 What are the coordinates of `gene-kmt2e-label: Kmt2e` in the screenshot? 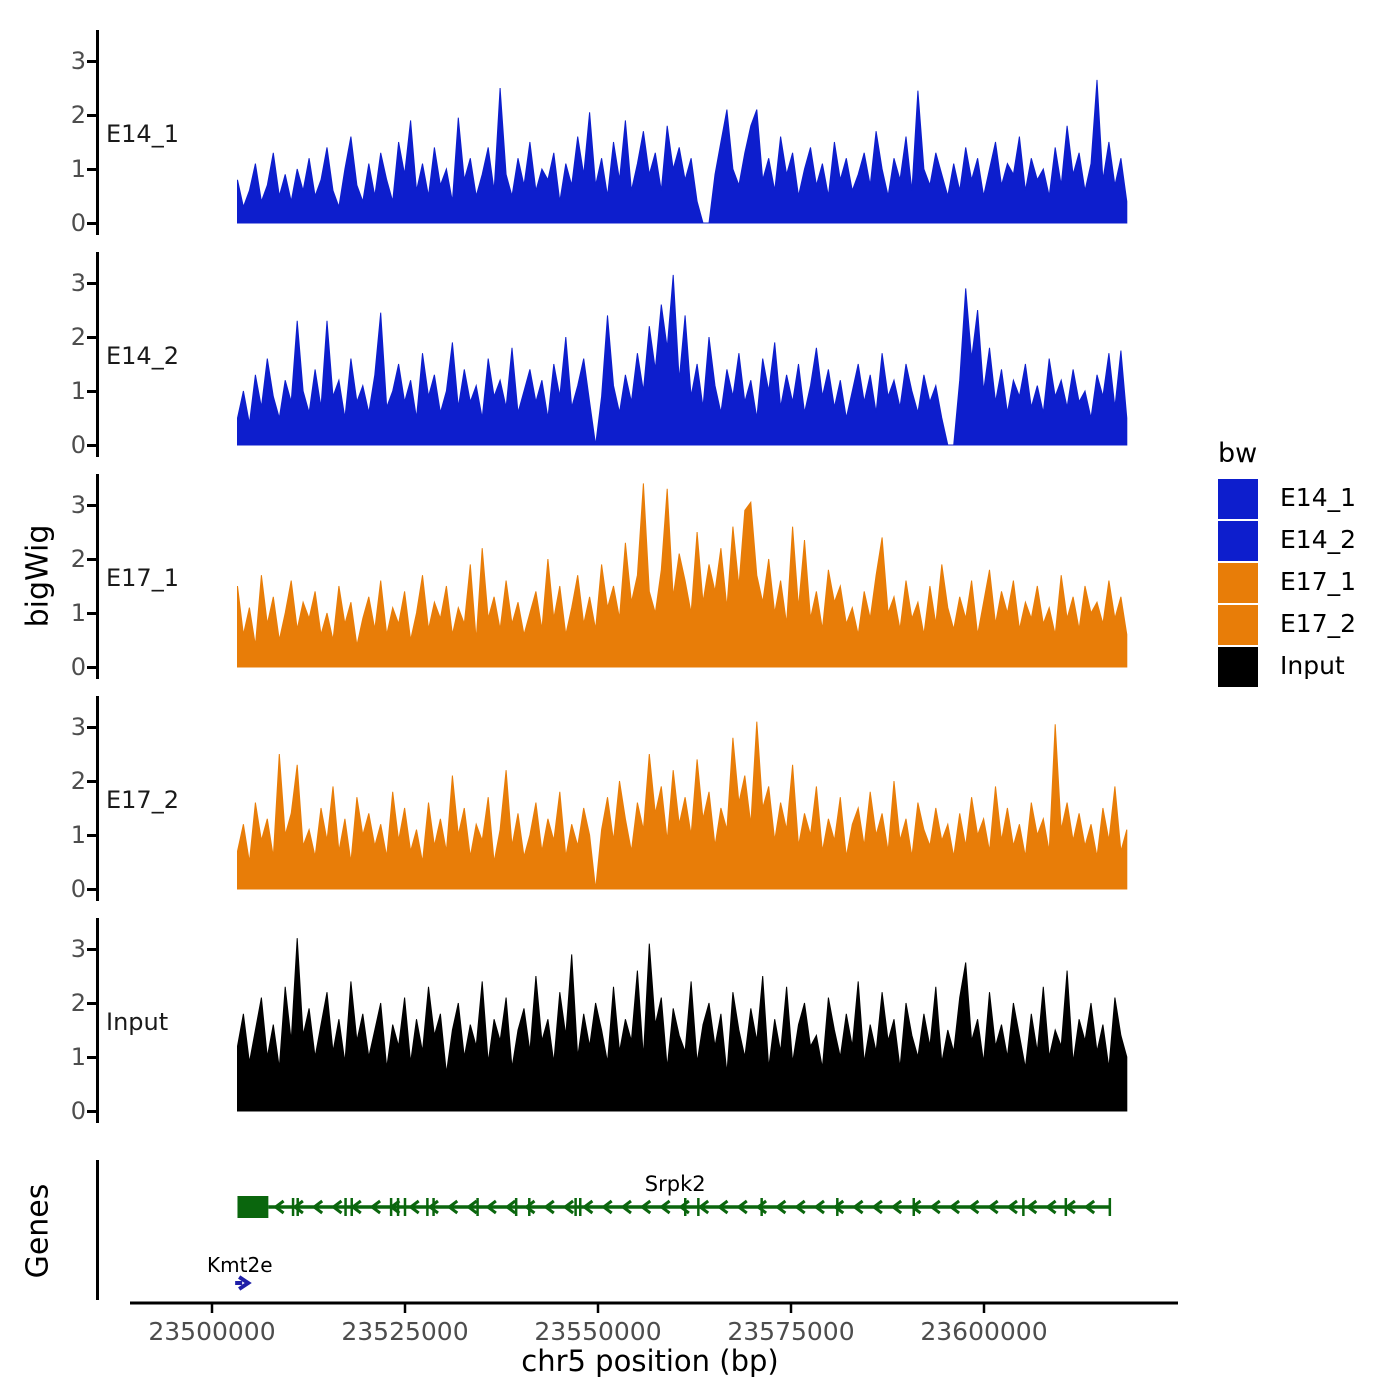 It's located at (239, 1265).